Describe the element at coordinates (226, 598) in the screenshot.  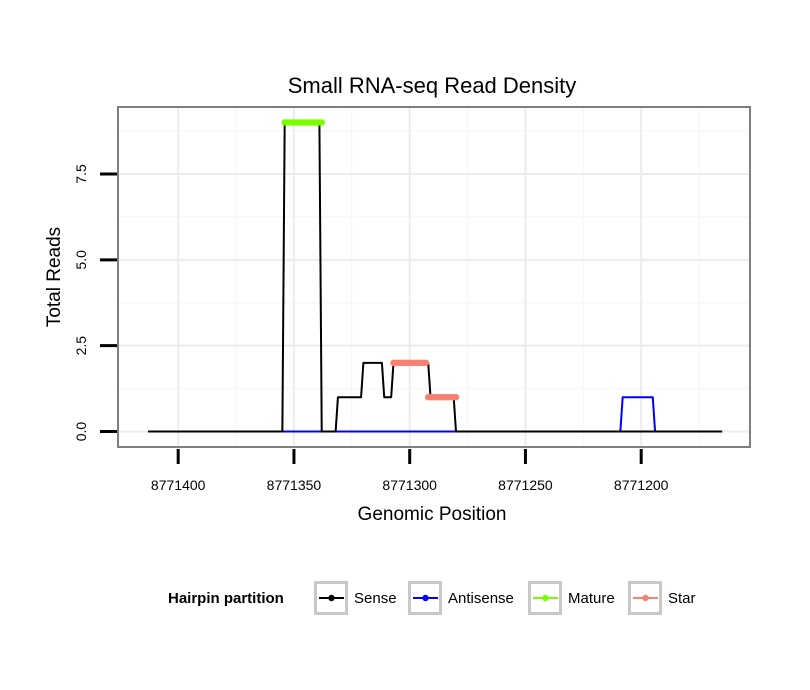
I see `legend-title: Hairpin partition` at that location.